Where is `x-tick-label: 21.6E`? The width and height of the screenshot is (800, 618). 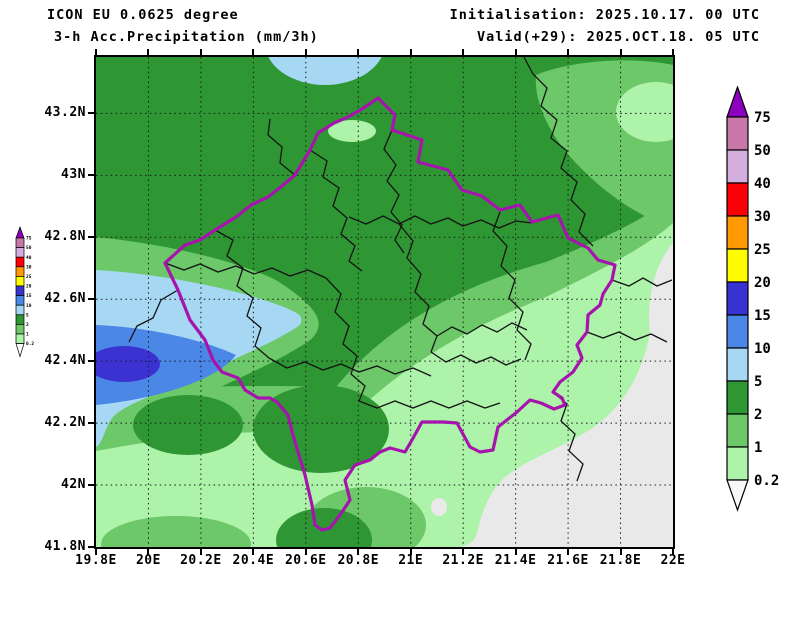 x-tick-label: 21.6E is located at coordinates (568, 560).